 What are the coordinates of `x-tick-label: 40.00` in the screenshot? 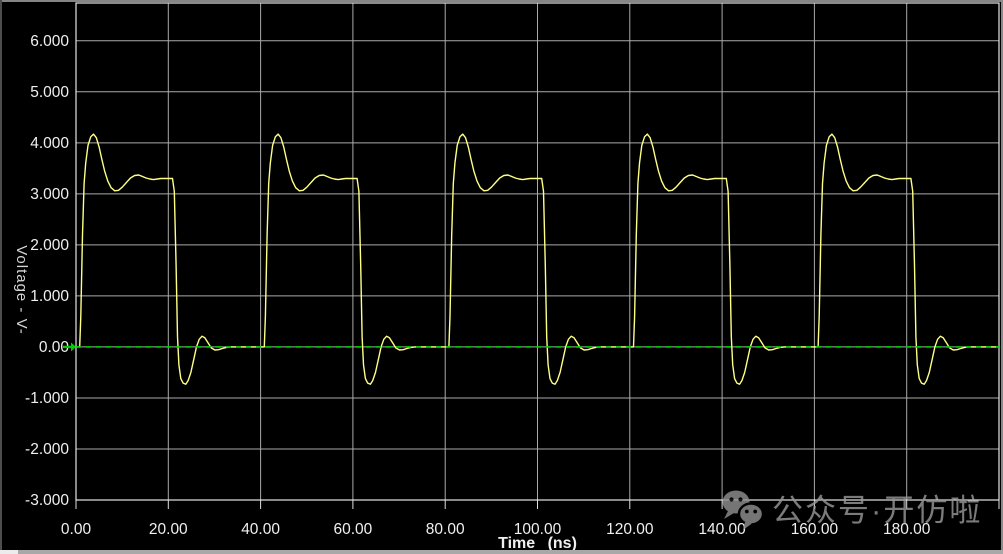 It's located at (260, 529).